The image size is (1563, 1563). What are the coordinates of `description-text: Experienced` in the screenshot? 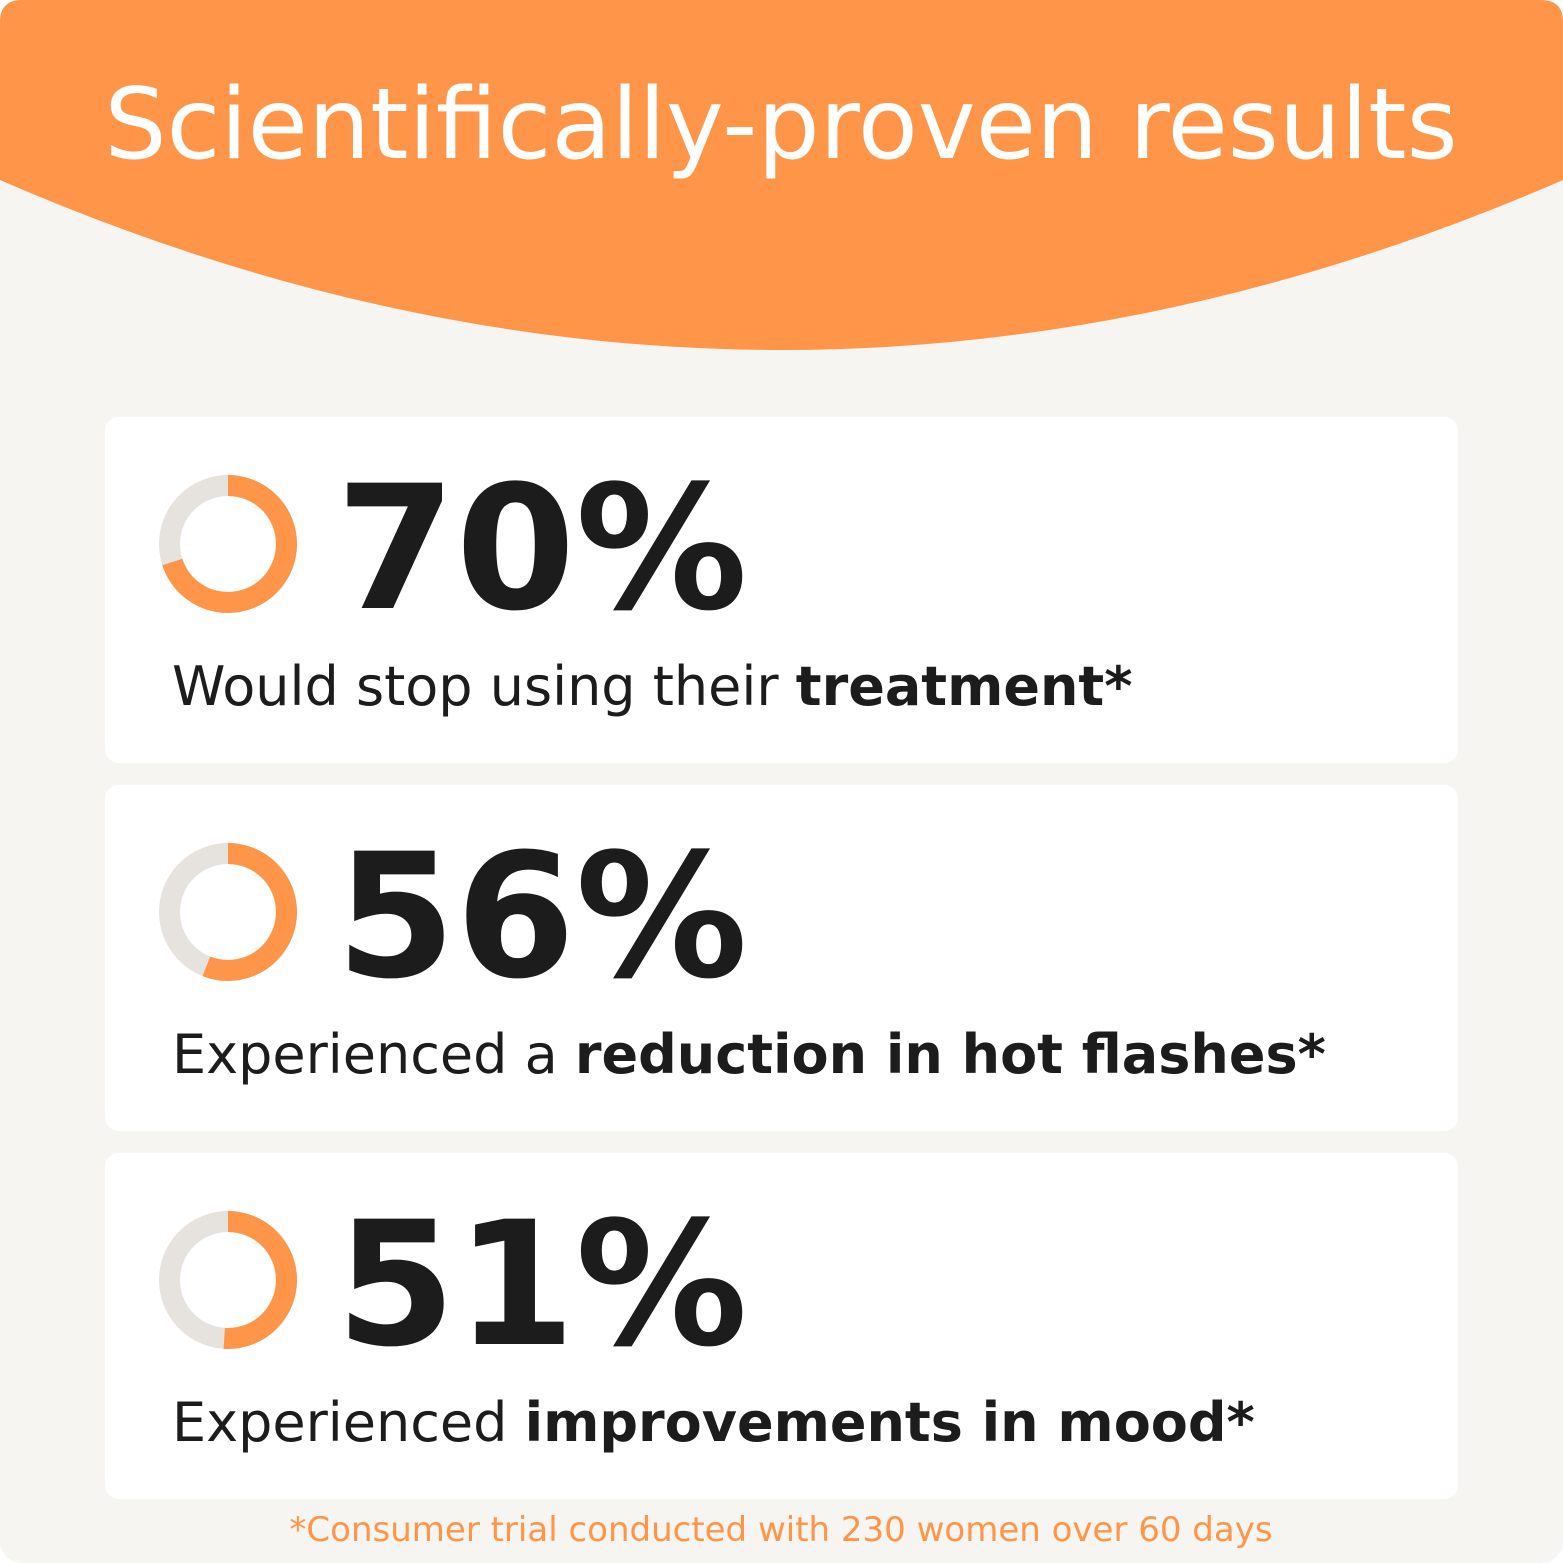 It's located at (348, 1422).